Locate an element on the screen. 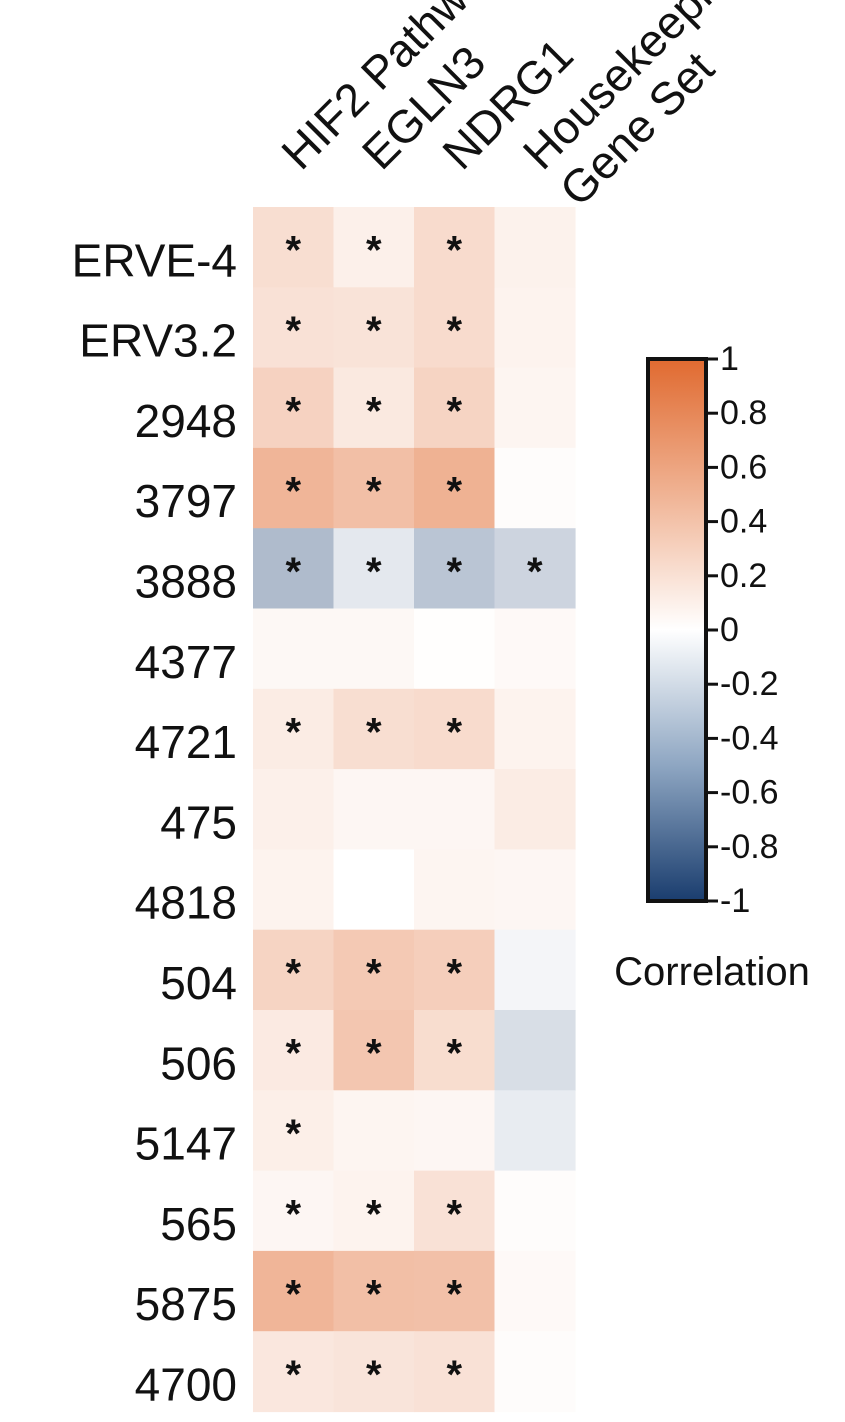  colorbar-title: Correlation is located at coordinates (712, 972).